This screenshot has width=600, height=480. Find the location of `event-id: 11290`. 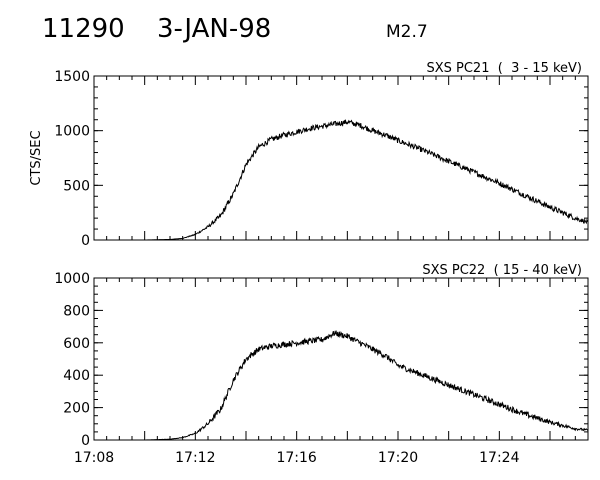

event-id: 11290 is located at coordinates (83, 29).